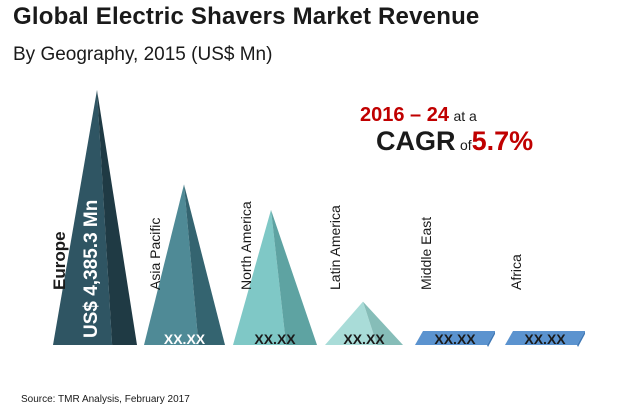 Image resolution: width=620 pixels, height=413 pixels. What do you see at coordinates (91, 269) in the screenshot?
I see `value-label: US$ 4,385.3 Mn` at bounding box center [91, 269].